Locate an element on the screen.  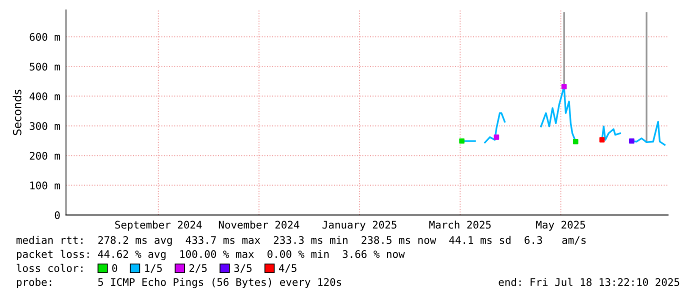
y-tick-label: 100 m is located at coordinates (45, 186).